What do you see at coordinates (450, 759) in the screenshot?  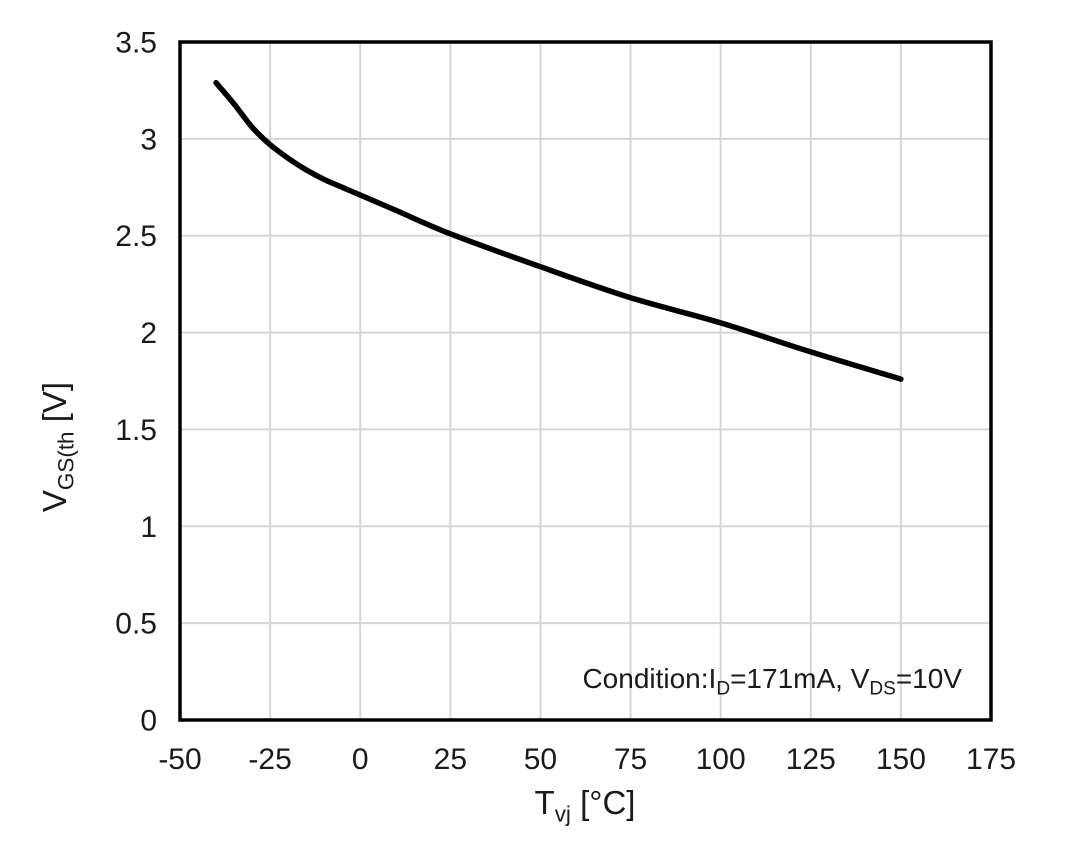 I see `x-tick-label: 25` at bounding box center [450, 759].